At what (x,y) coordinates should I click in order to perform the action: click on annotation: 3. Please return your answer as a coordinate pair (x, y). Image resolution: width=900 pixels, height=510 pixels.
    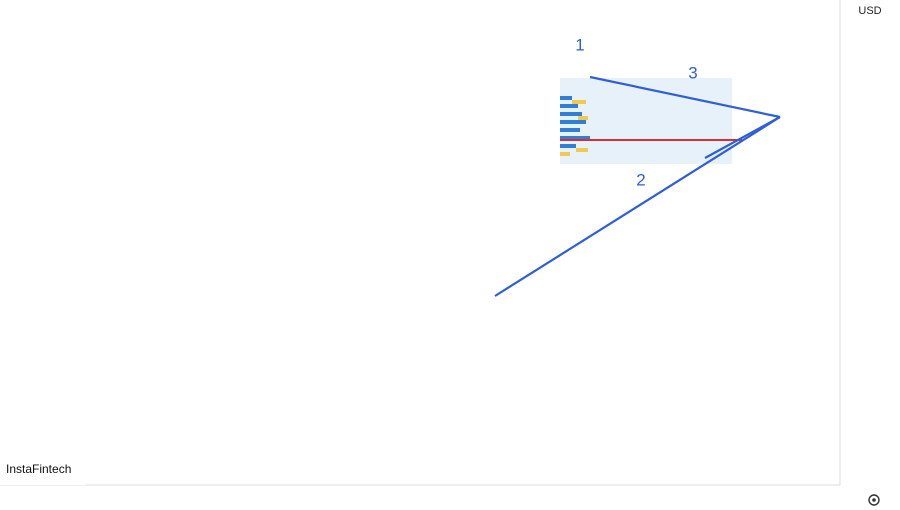
    Looking at the image, I should click on (692, 72).